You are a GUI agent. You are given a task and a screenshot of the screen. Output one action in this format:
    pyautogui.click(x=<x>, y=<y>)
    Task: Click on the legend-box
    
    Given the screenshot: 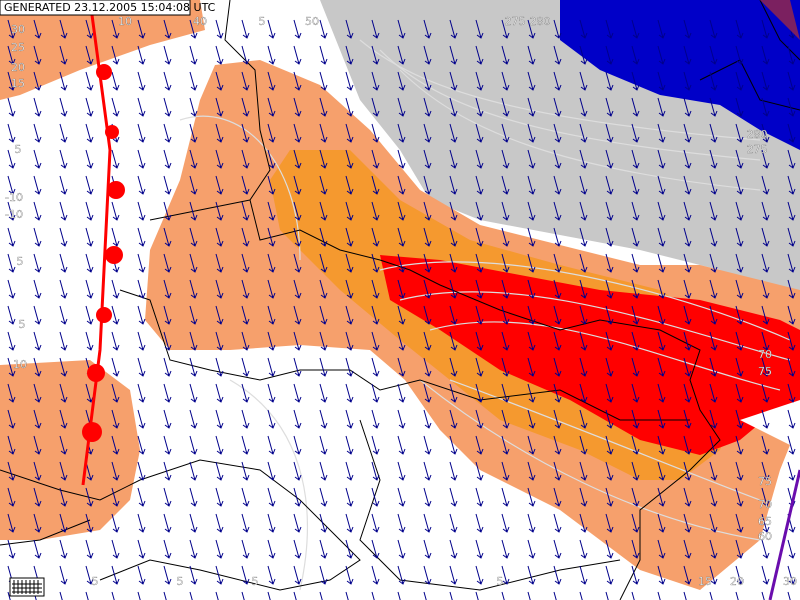 What is the action you would take?
    pyautogui.click(x=27, y=587)
    